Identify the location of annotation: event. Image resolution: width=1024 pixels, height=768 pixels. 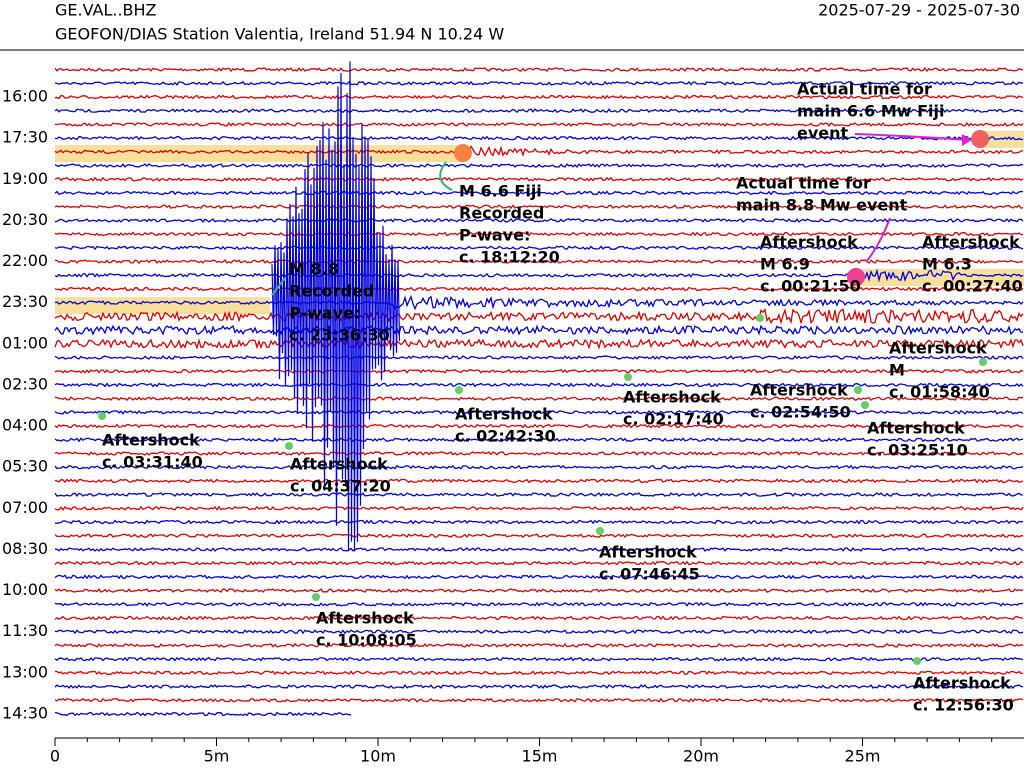
(823, 133).